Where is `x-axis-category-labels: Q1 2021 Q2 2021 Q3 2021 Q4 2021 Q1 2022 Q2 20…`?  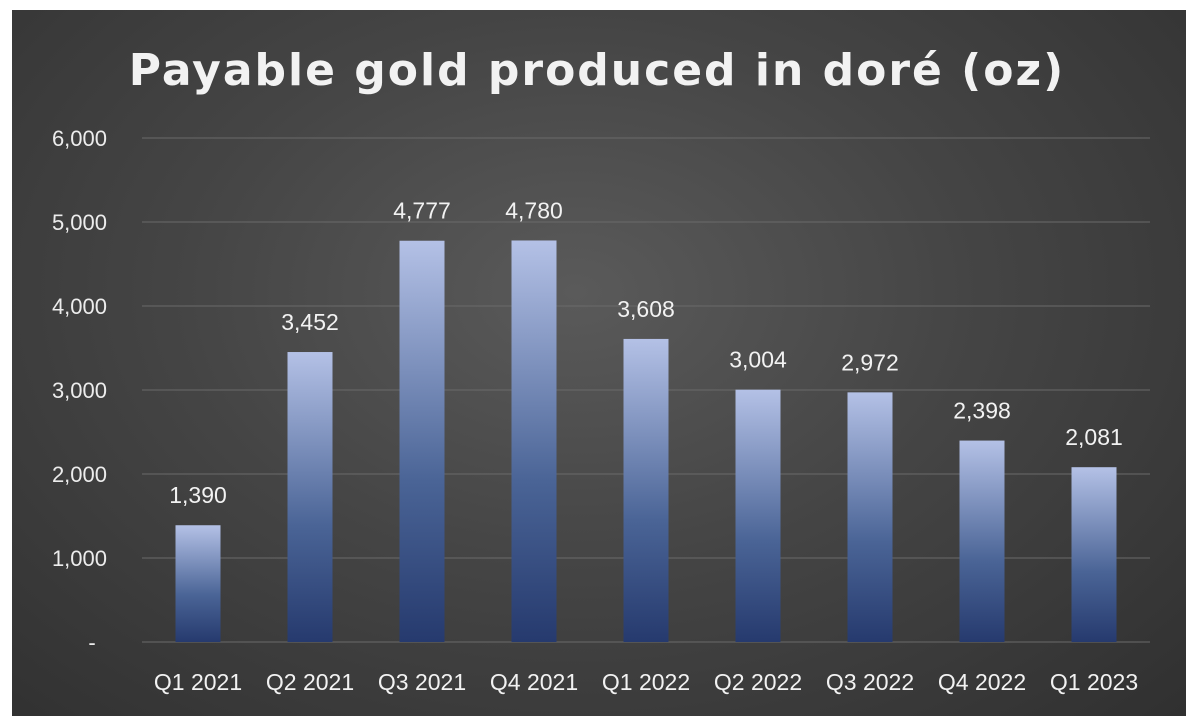
x-axis-category-labels: Q1 2021 Q2 2021 Q3 2021 Q4 2021 Q1 2022 Q2 20… is located at coordinates (646, 682).